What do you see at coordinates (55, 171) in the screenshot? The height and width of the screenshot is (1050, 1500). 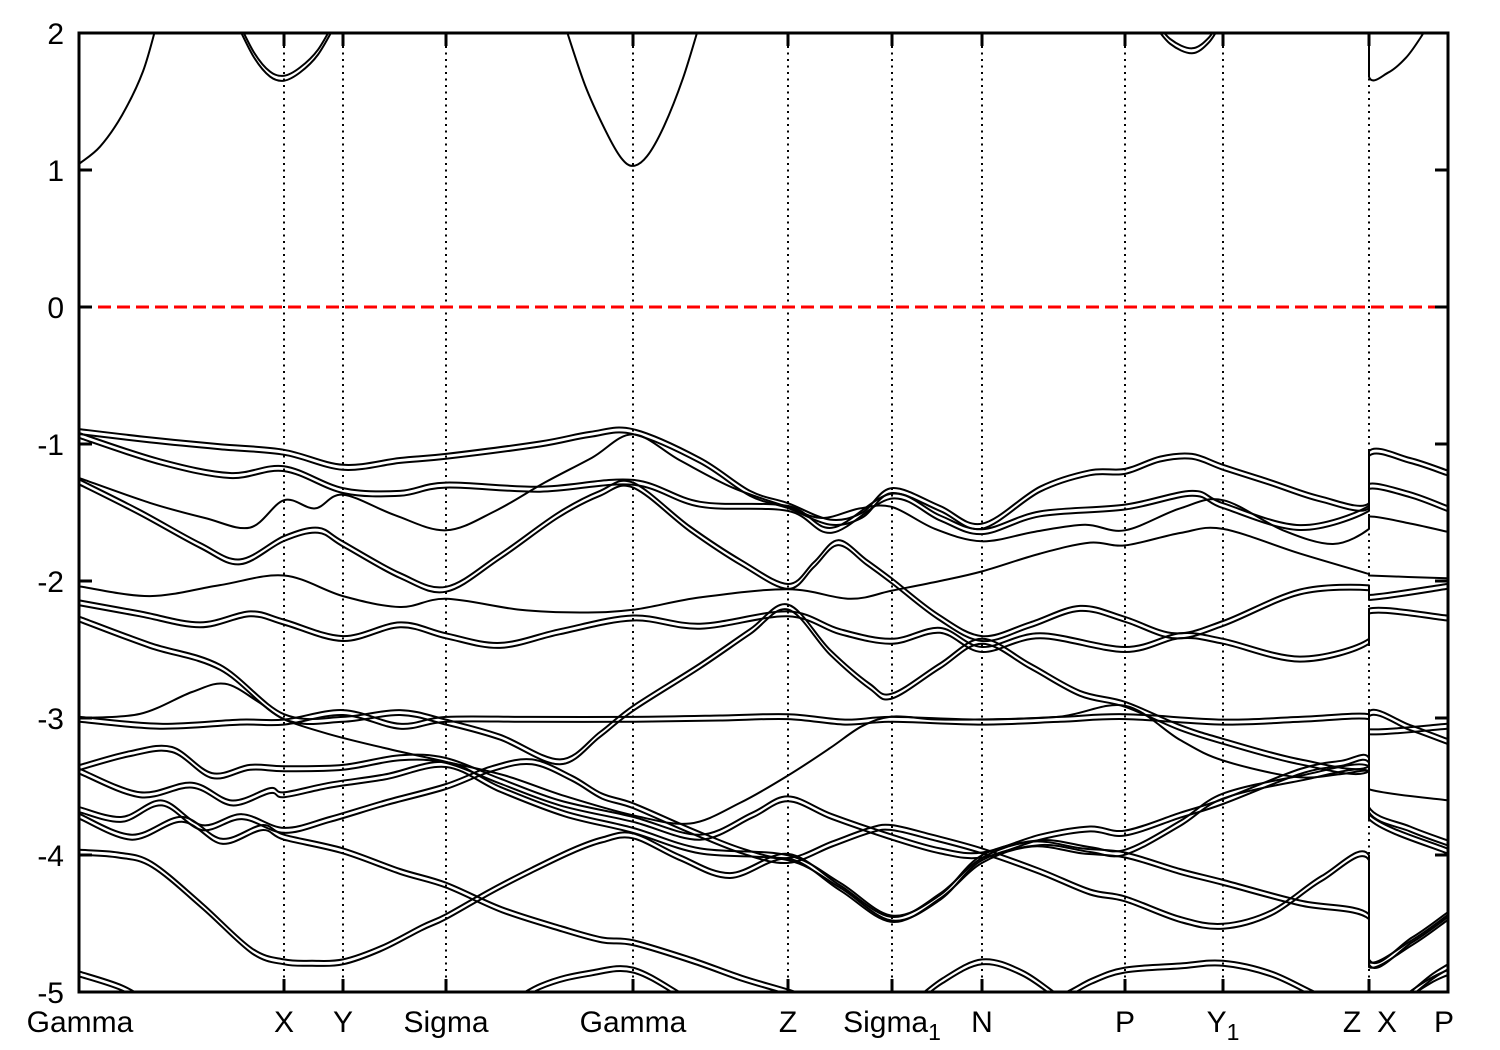 I see `y-tick-label: 1` at bounding box center [55, 171].